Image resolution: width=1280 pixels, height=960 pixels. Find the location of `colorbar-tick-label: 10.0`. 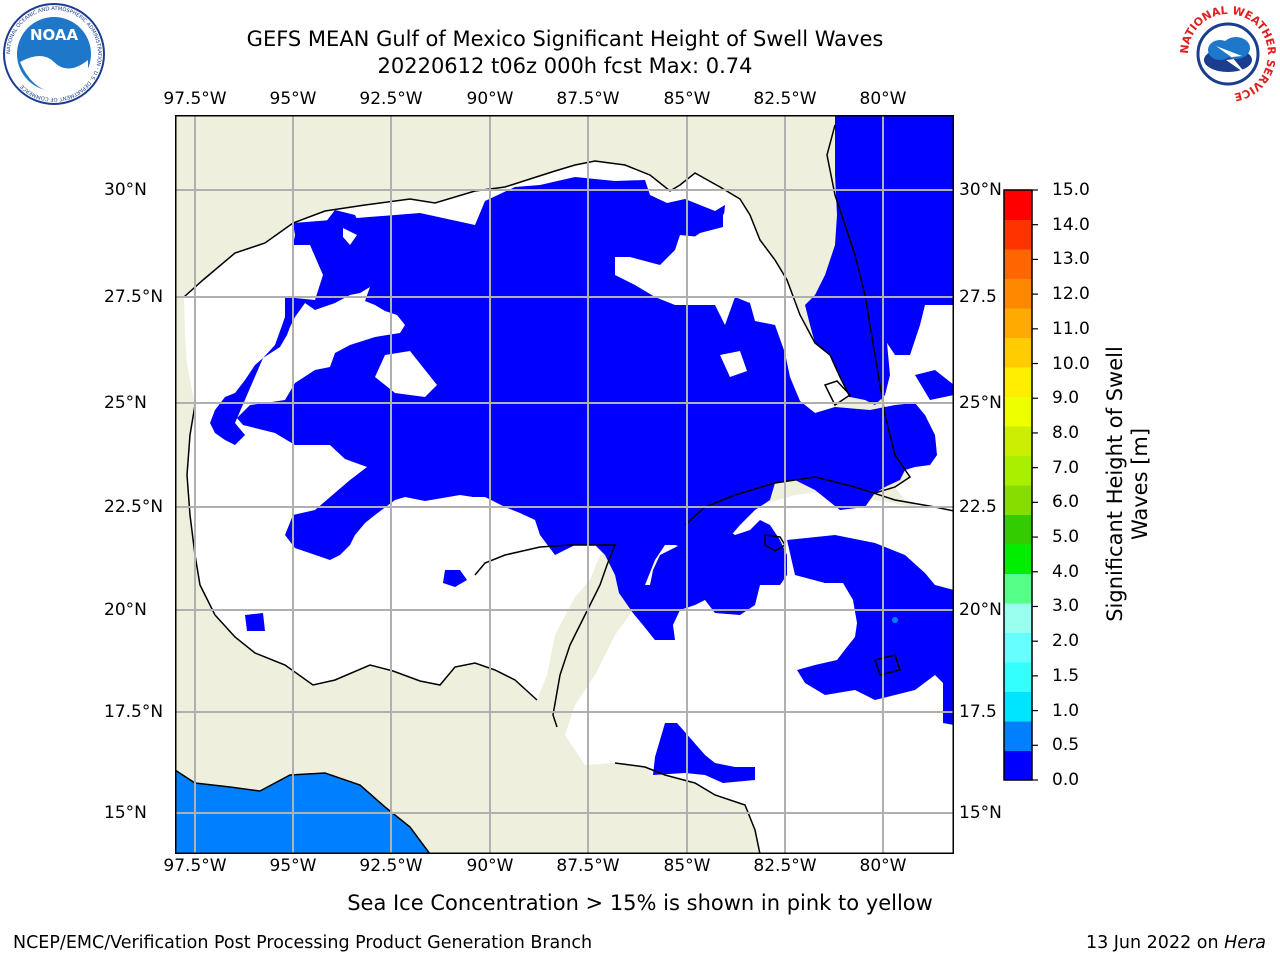

colorbar-tick-label: 10.0 is located at coordinates (1071, 363).